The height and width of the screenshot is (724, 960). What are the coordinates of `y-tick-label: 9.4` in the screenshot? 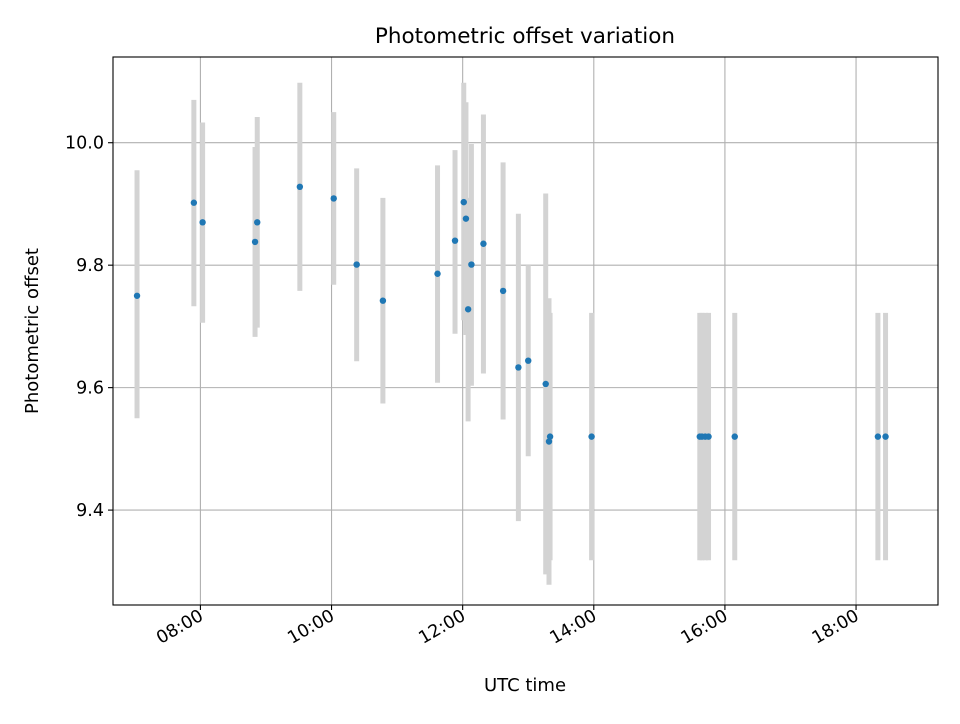 It's located at (90, 511).